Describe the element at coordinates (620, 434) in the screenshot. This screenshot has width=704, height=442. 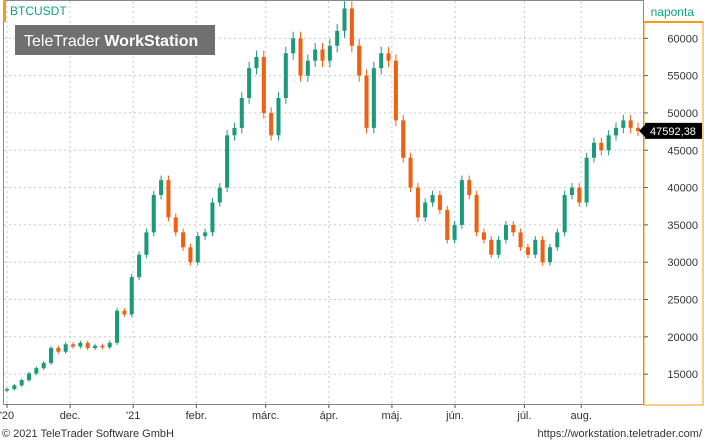
I see `source-url: https://workstation.teletrader.com/` at that location.